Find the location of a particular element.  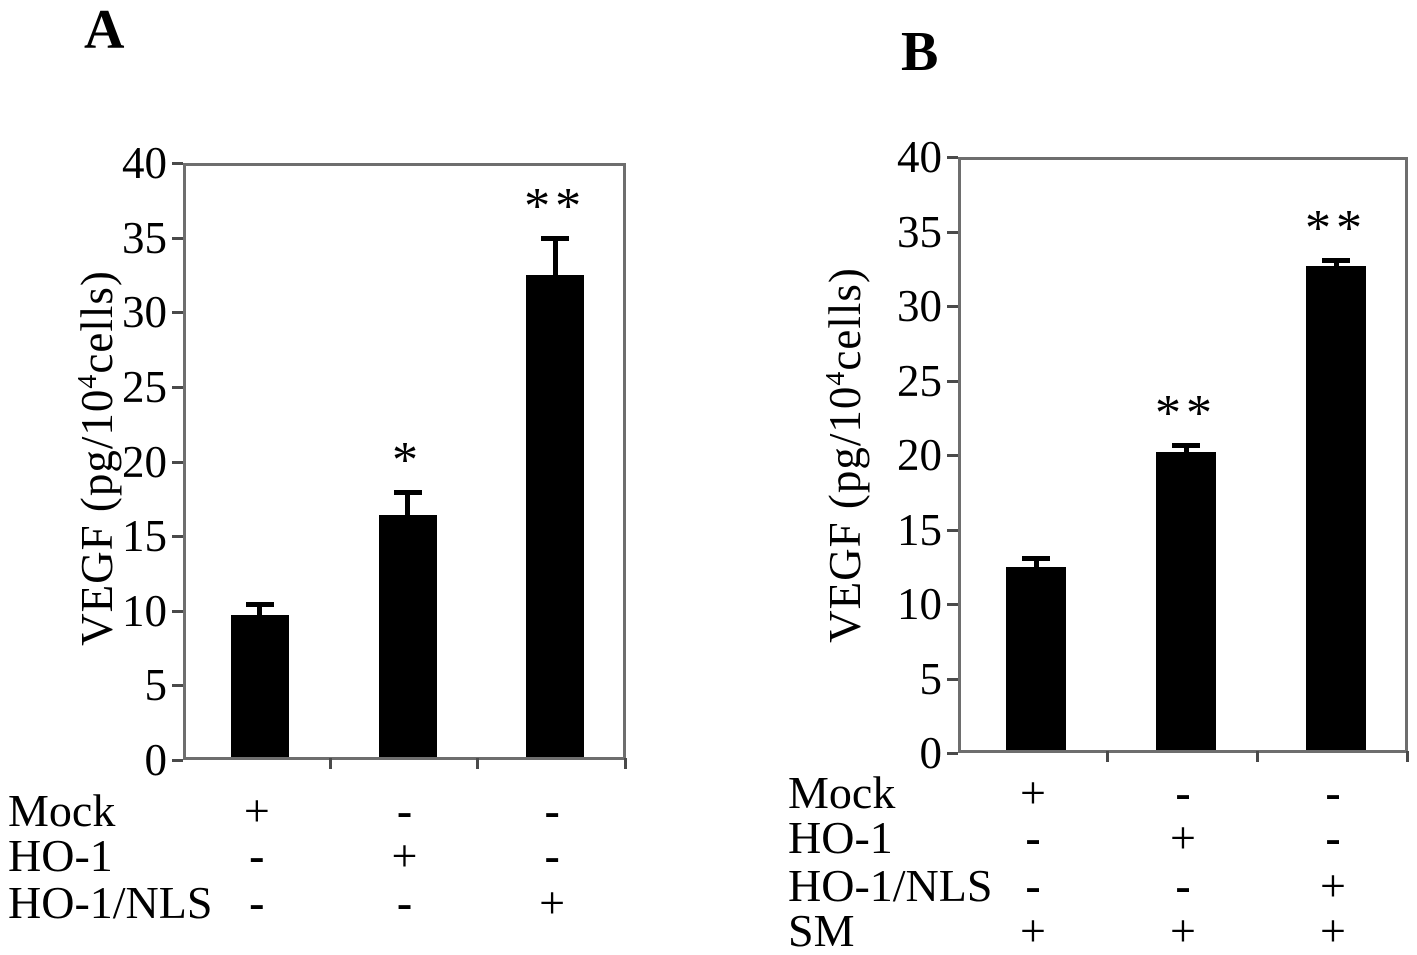

y-axis-title-superscript: 4 is located at coordinates (835, 378).